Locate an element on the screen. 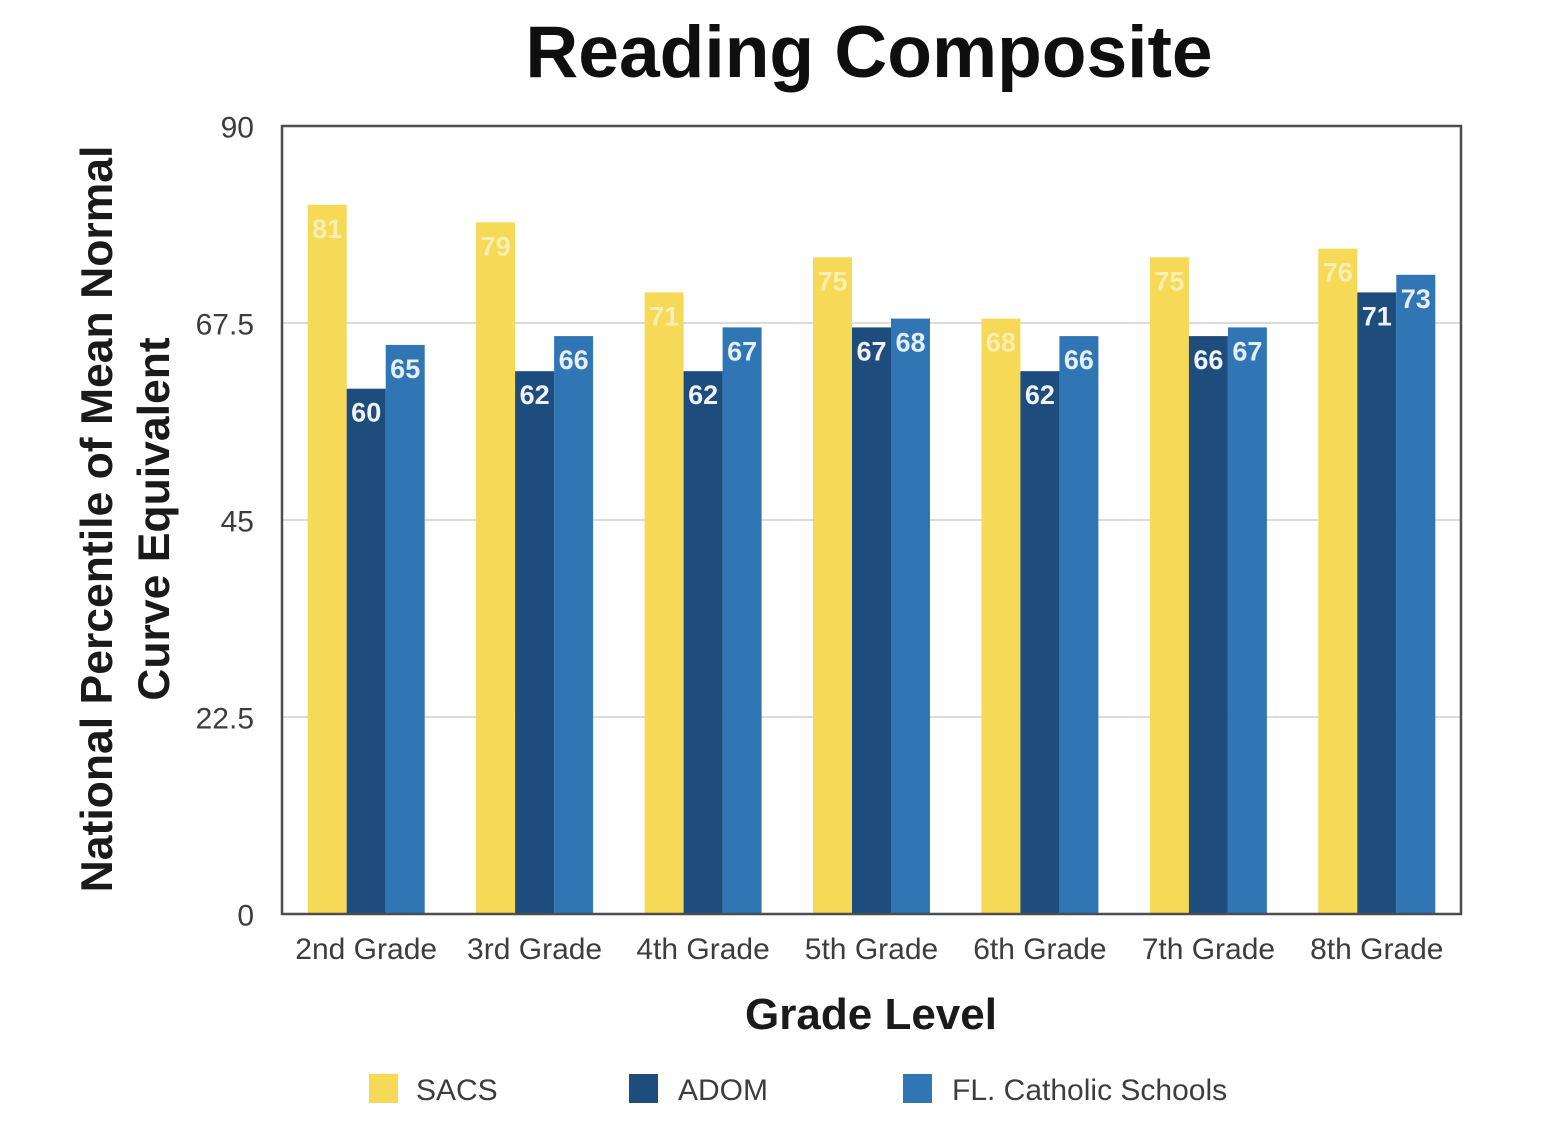 This screenshot has height=1135, width=1552. svg-text: 7th Grade is located at coordinates (1208, 949).